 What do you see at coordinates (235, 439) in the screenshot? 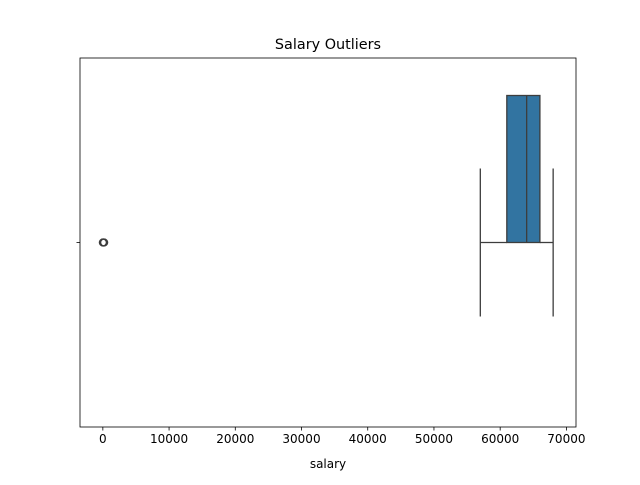
I see `x-tick-label: 20000` at bounding box center [235, 439].